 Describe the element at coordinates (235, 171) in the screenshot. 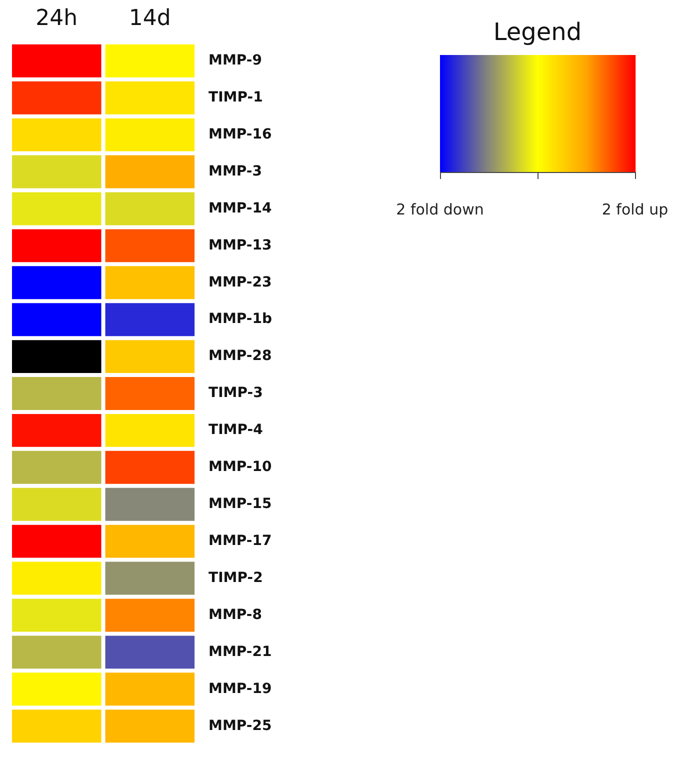

I see `y-tick-label: MMP-3` at that location.